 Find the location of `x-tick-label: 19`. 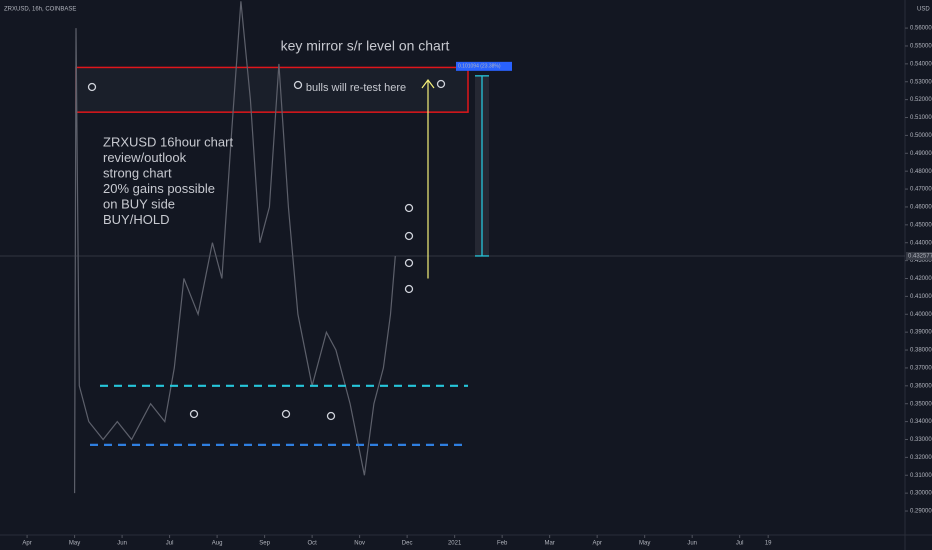

x-tick-label: 19 is located at coordinates (768, 544).